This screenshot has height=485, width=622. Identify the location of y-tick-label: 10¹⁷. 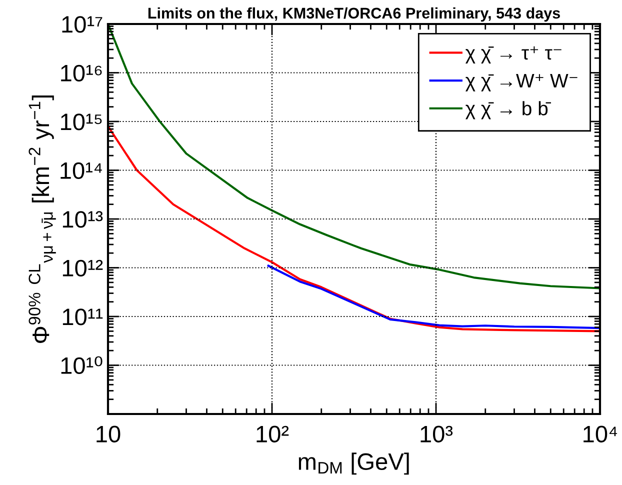
(82, 24).